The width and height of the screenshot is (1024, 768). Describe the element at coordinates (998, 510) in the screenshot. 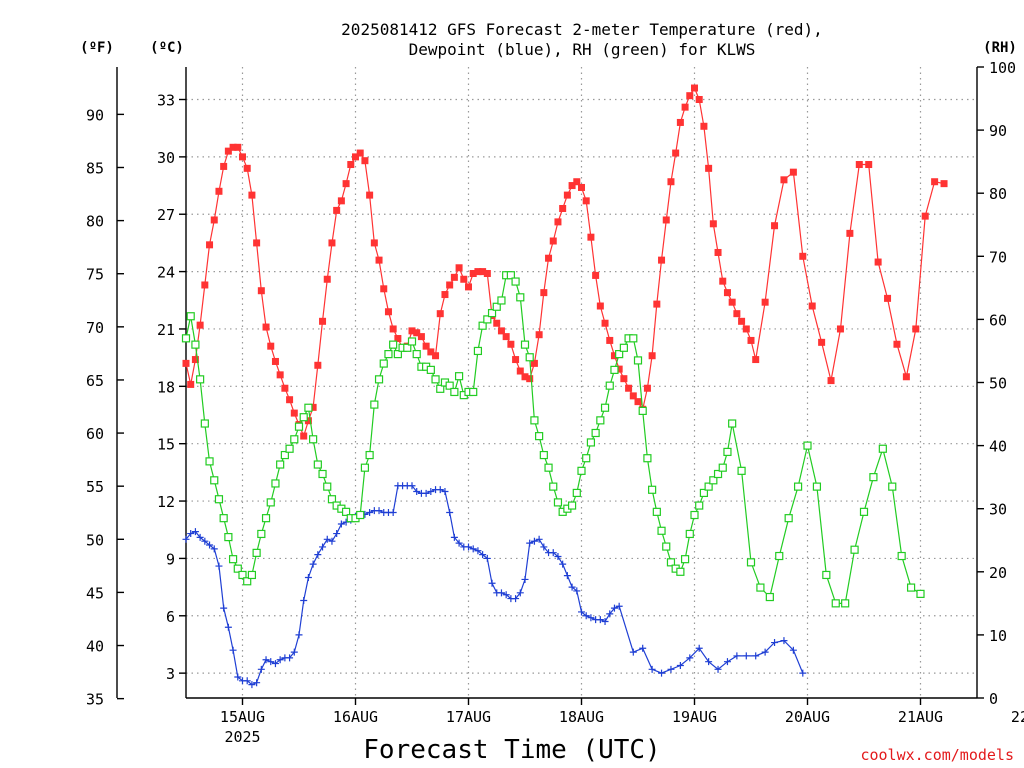

I see `rh-tick-label: 30` at that location.